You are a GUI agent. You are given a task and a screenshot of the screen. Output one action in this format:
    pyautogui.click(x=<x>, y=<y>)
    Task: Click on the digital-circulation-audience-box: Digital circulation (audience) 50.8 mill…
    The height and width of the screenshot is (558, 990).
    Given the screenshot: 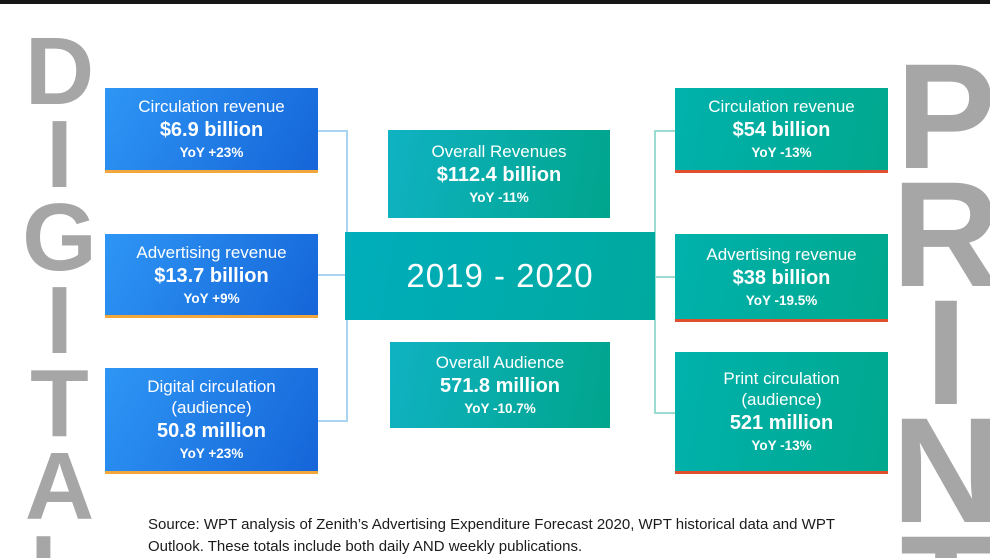 What is the action you would take?
    pyautogui.click(x=211, y=421)
    